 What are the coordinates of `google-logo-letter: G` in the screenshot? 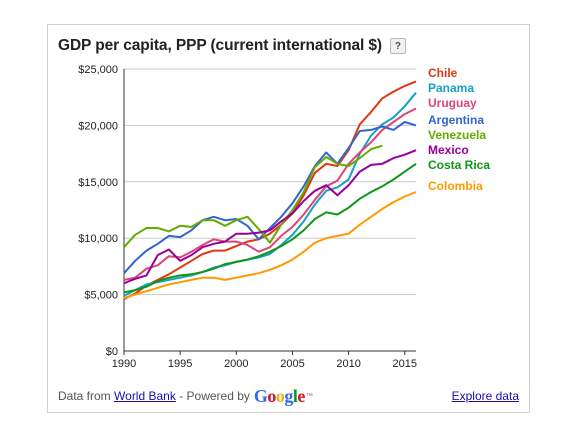 It's located at (260, 395).